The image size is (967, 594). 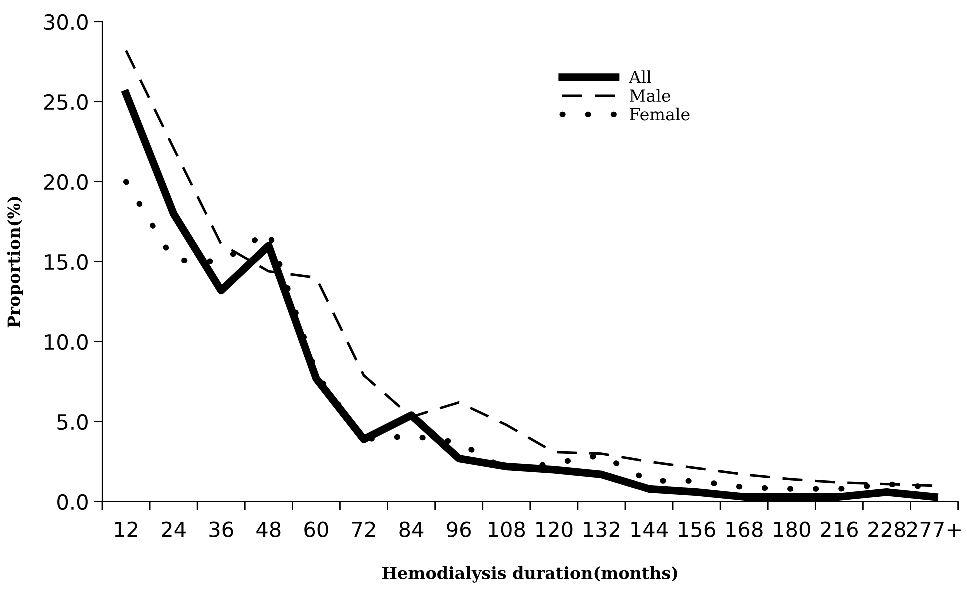 I want to click on x-tick-label: 60, so click(x=316, y=530).